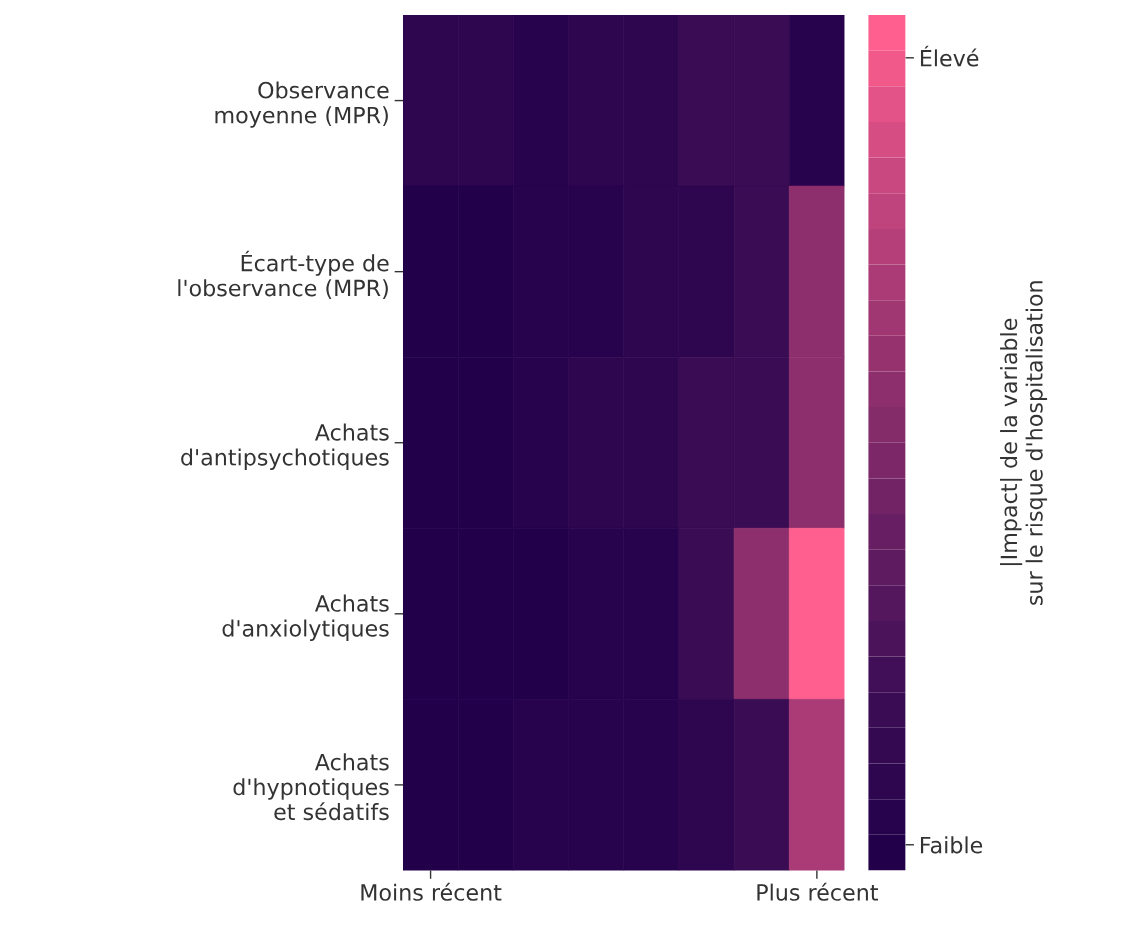 The height and width of the screenshot is (940, 1132). I want to click on y-tick-label: Achats d'antipsychotiques, so click(285, 446).